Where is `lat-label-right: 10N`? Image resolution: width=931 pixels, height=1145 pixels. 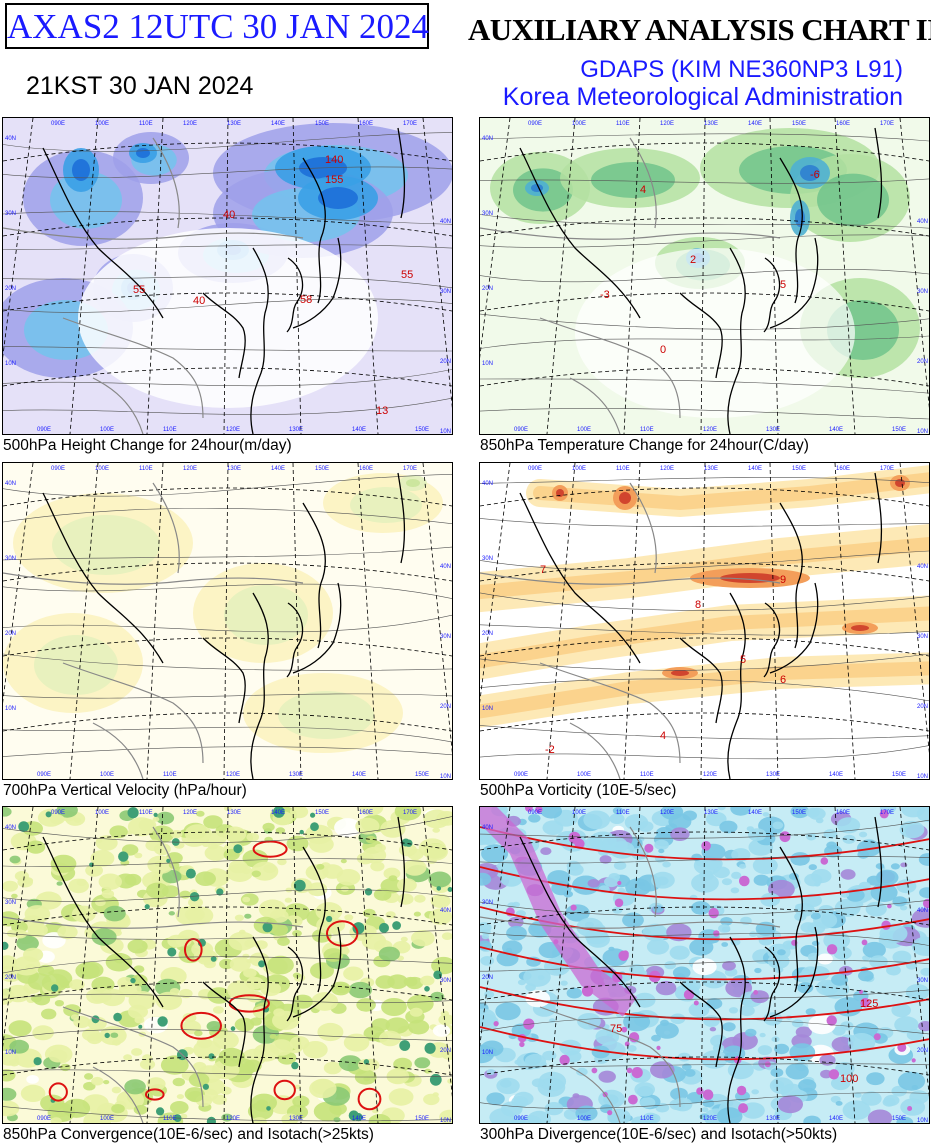
lat-label-right: 10N is located at coordinates (922, 431).